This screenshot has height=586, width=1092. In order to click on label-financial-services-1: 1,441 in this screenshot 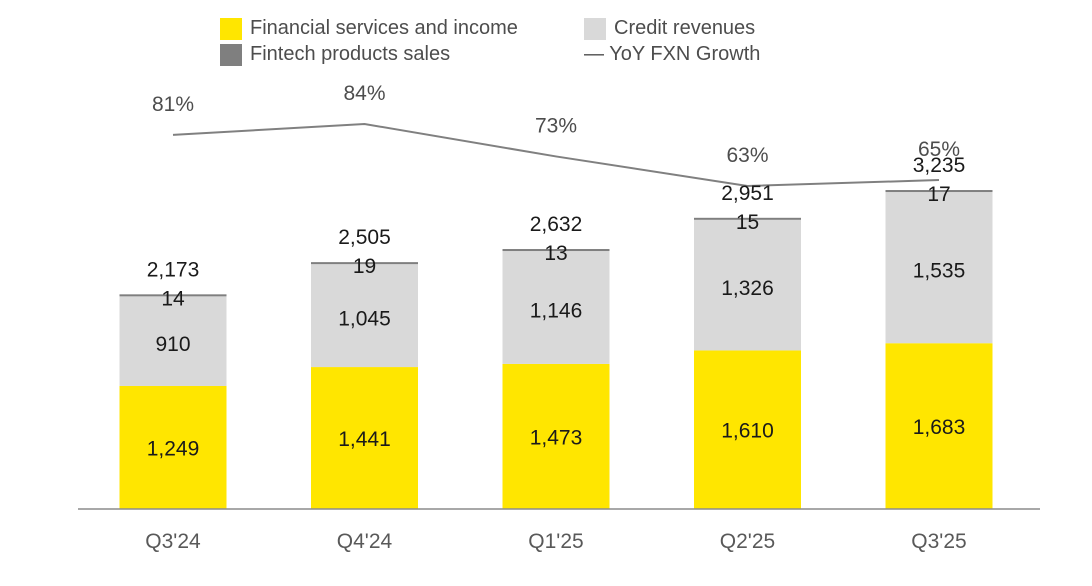, I will do `click(364, 439)`.